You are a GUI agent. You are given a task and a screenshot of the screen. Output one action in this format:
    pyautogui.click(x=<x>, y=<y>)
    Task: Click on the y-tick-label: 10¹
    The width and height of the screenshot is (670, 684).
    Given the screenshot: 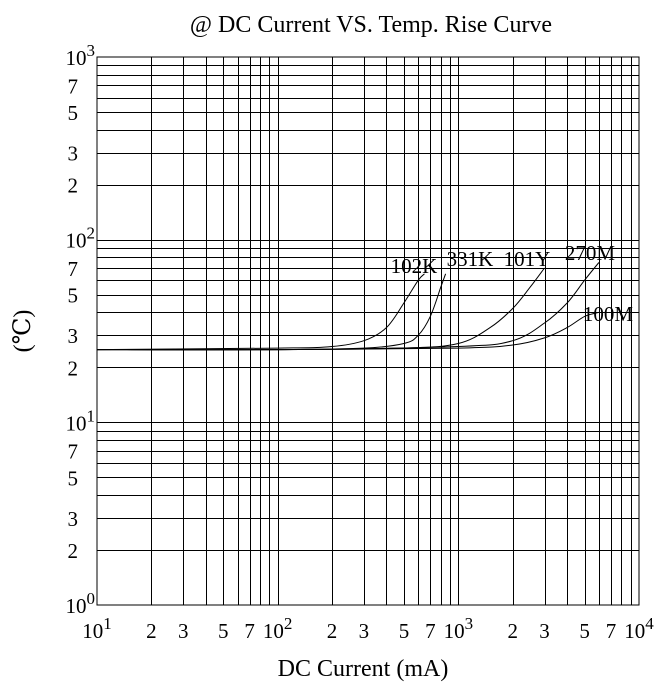 What is the action you would take?
    pyautogui.click(x=81, y=420)
    